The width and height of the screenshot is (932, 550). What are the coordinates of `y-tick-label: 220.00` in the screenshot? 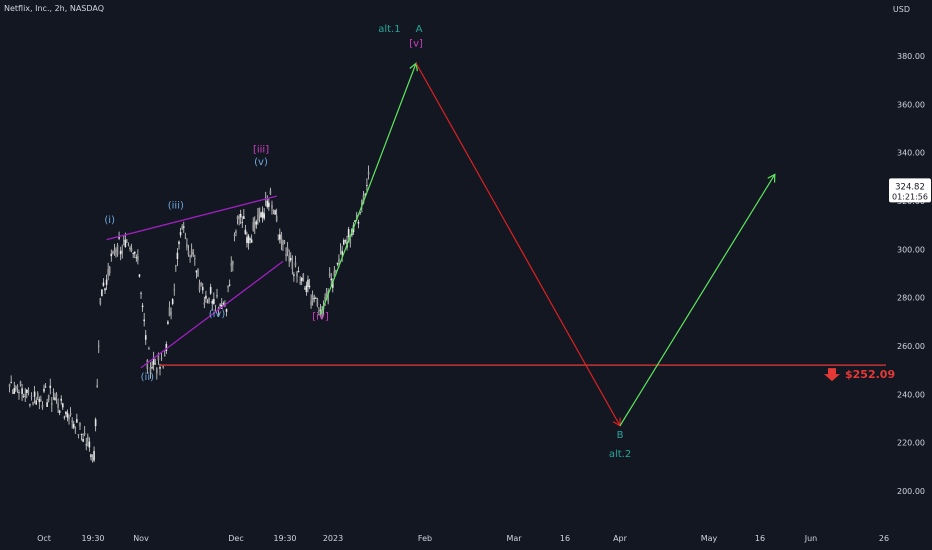 It's located at (911, 443).